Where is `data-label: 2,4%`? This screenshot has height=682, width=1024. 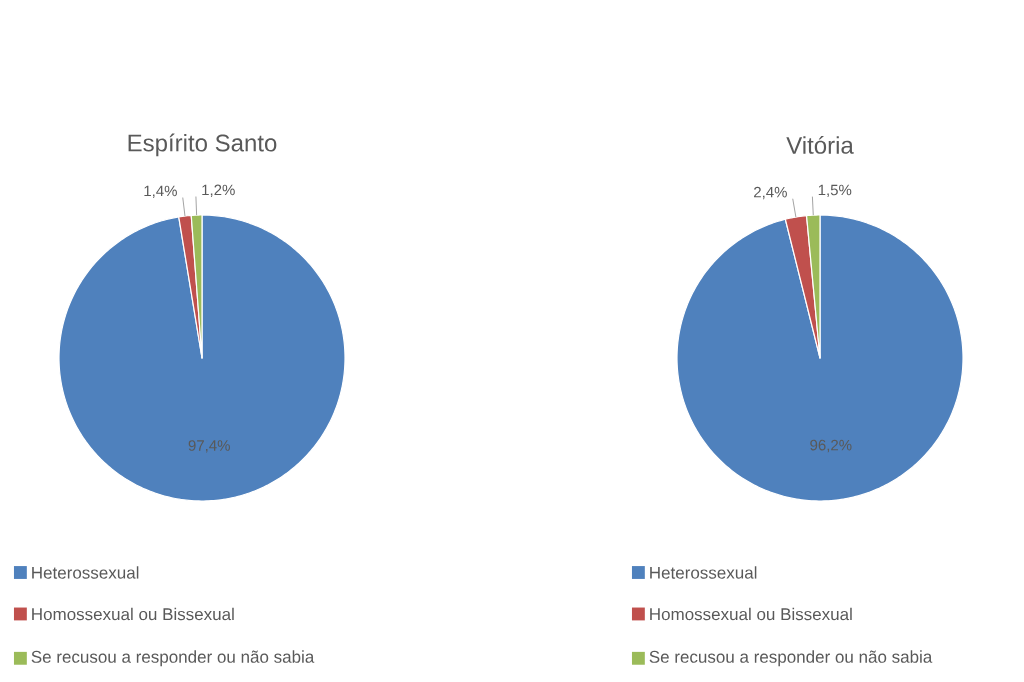 data-label: 2,4% is located at coordinates (770, 193).